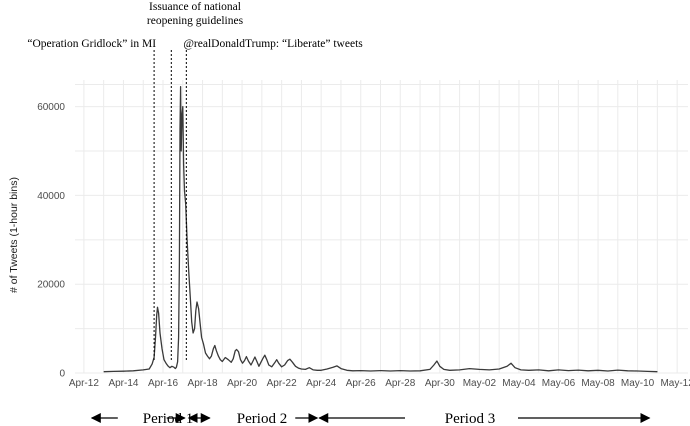 Image resolution: width=690 pixels, height=426 pixels. I want to click on annotation-guidelines-line1: Issuance of national, so click(195, 7).